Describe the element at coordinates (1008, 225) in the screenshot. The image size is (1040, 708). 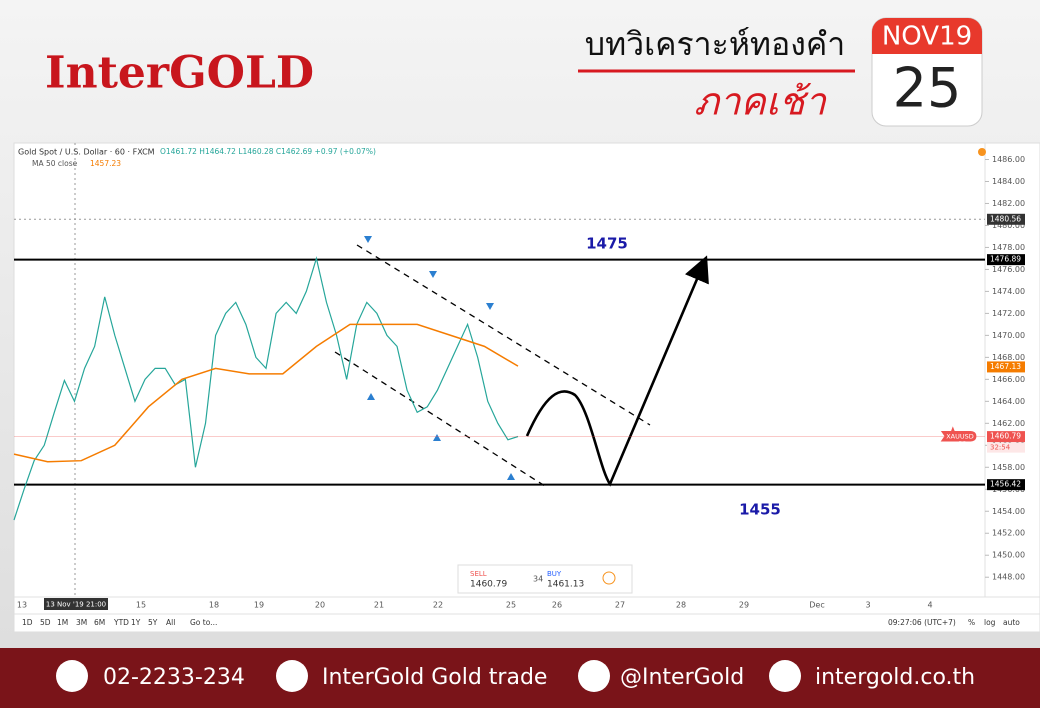
I see `y-tick-label: 1480.00` at that location.